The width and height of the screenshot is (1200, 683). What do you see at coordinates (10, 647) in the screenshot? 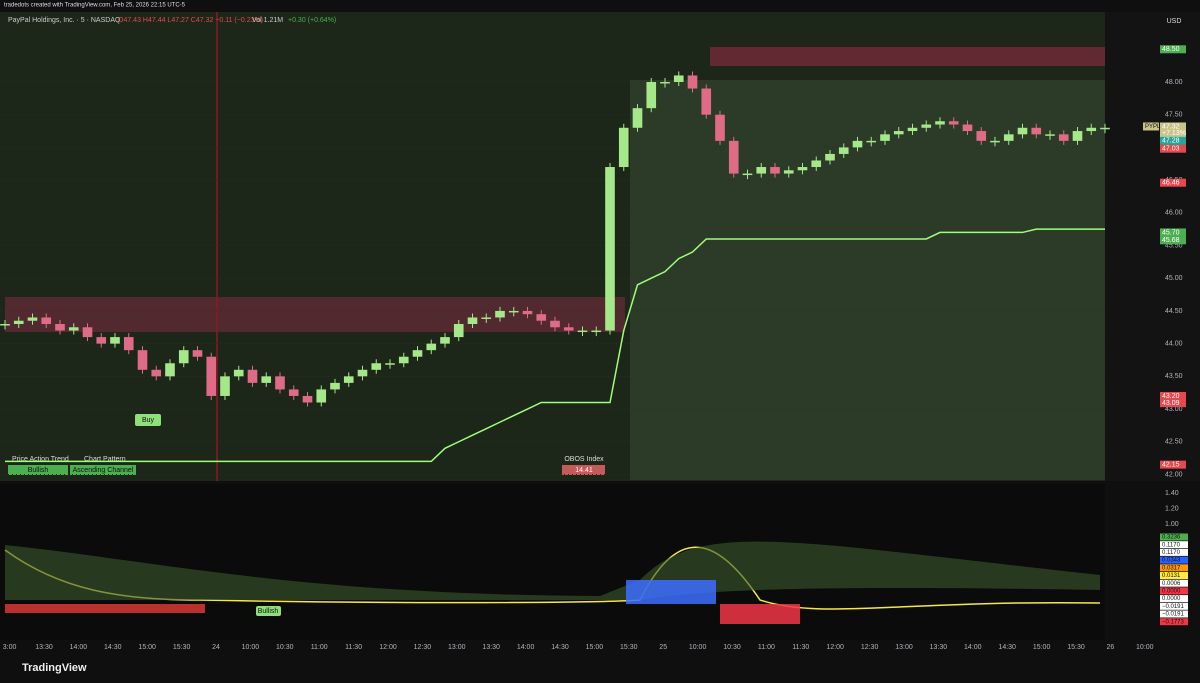
I see `x-tick-label: 3:00` at bounding box center [10, 647].